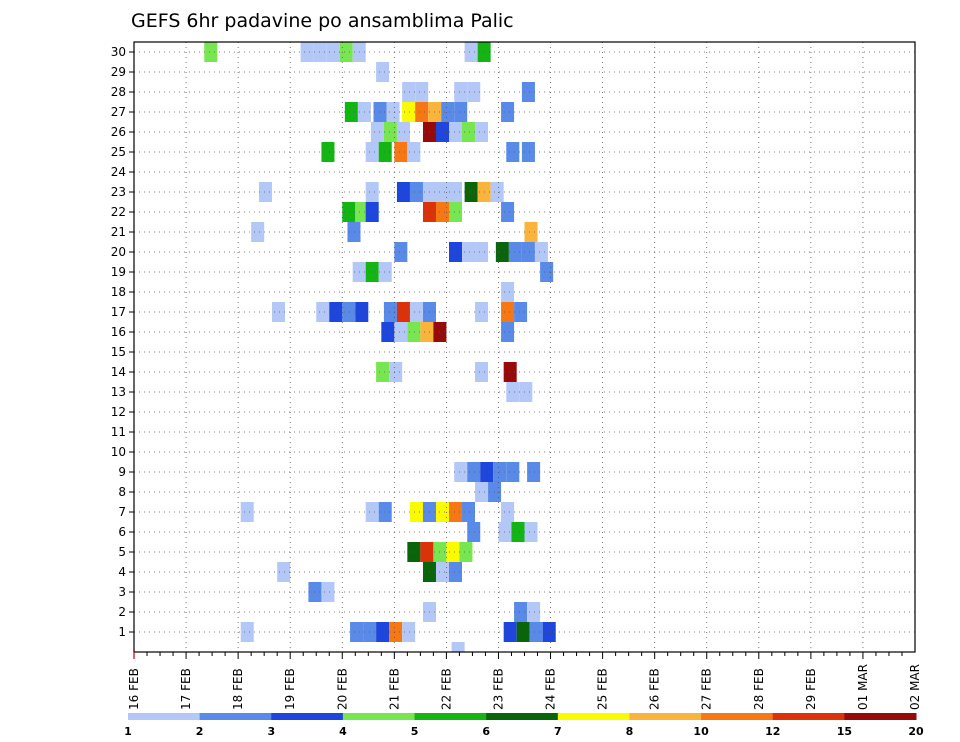  What do you see at coordinates (498, 689) in the screenshot?
I see `x-tick-label: 23 FEB` at bounding box center [498, 689].